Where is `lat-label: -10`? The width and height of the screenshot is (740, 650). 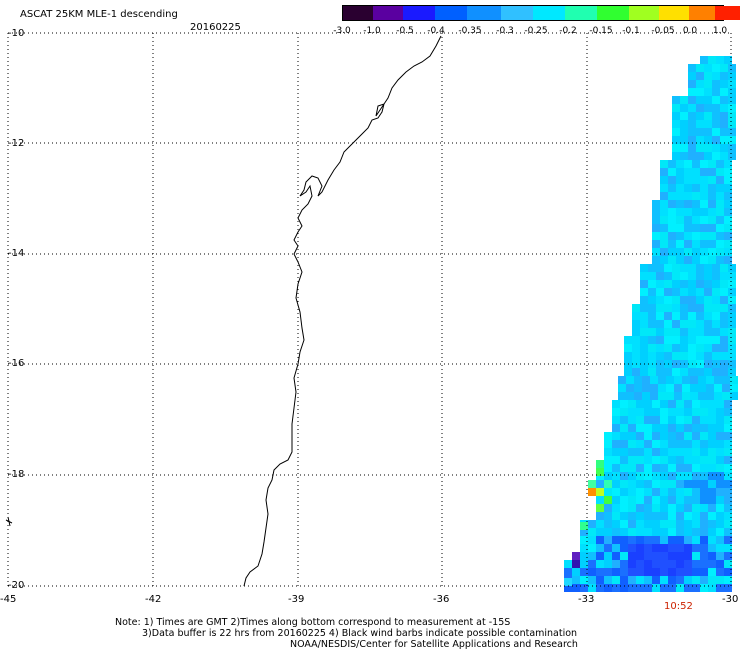
lat-label: -10 is located at coordinates (16, 33).